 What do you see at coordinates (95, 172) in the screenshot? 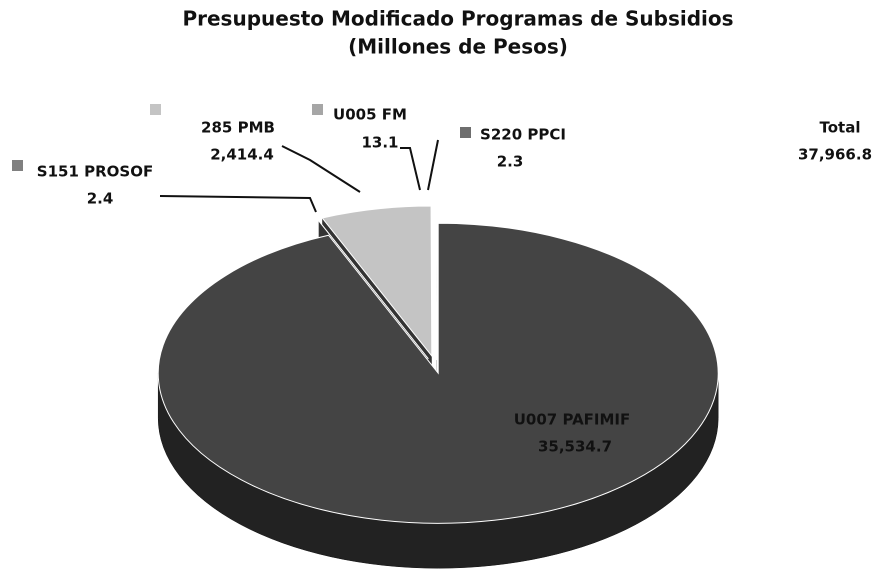
I see `slice-label: S151 PROSOF` at bounding box center [95, 172].